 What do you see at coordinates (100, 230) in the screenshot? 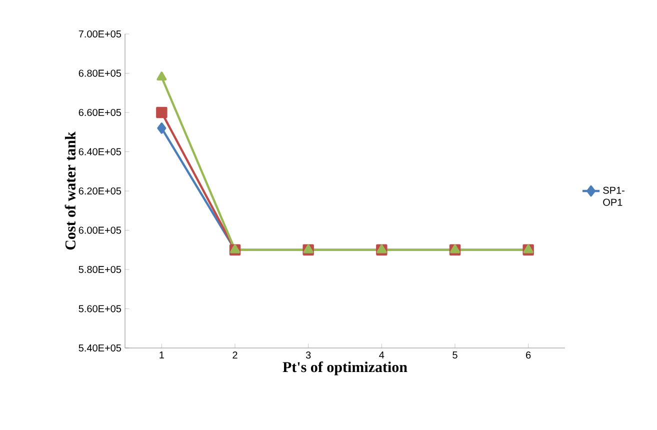
I see `y-tick-label: 6.00E+05` at bounding box center [100, 230].